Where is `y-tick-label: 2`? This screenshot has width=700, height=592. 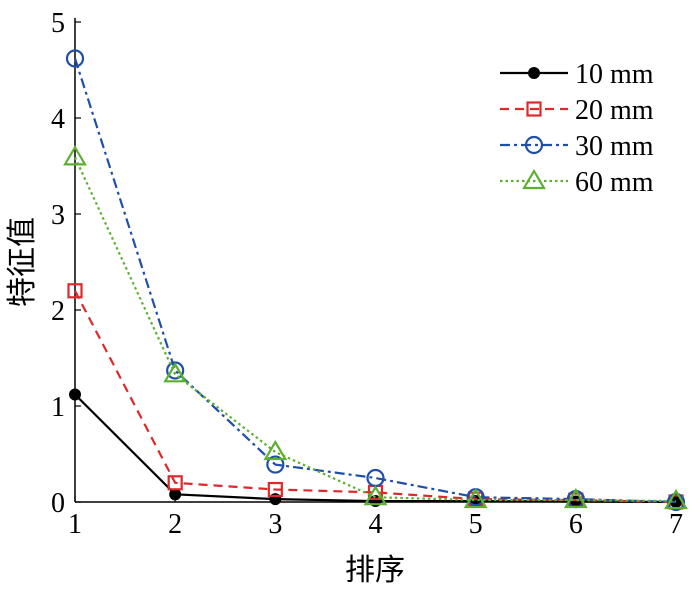
y-tick-label: 2 is located at coordinates (58, 311).